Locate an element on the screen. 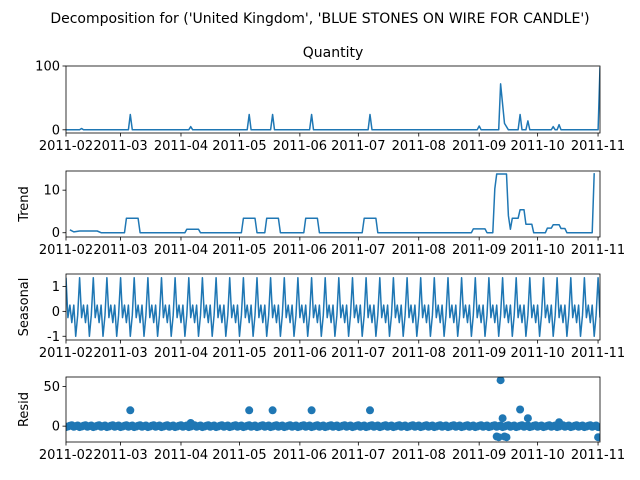 This screenshot has width=640, height=480. x-tick-label-observed: 2011-05 is located at coordinates (239, 146).